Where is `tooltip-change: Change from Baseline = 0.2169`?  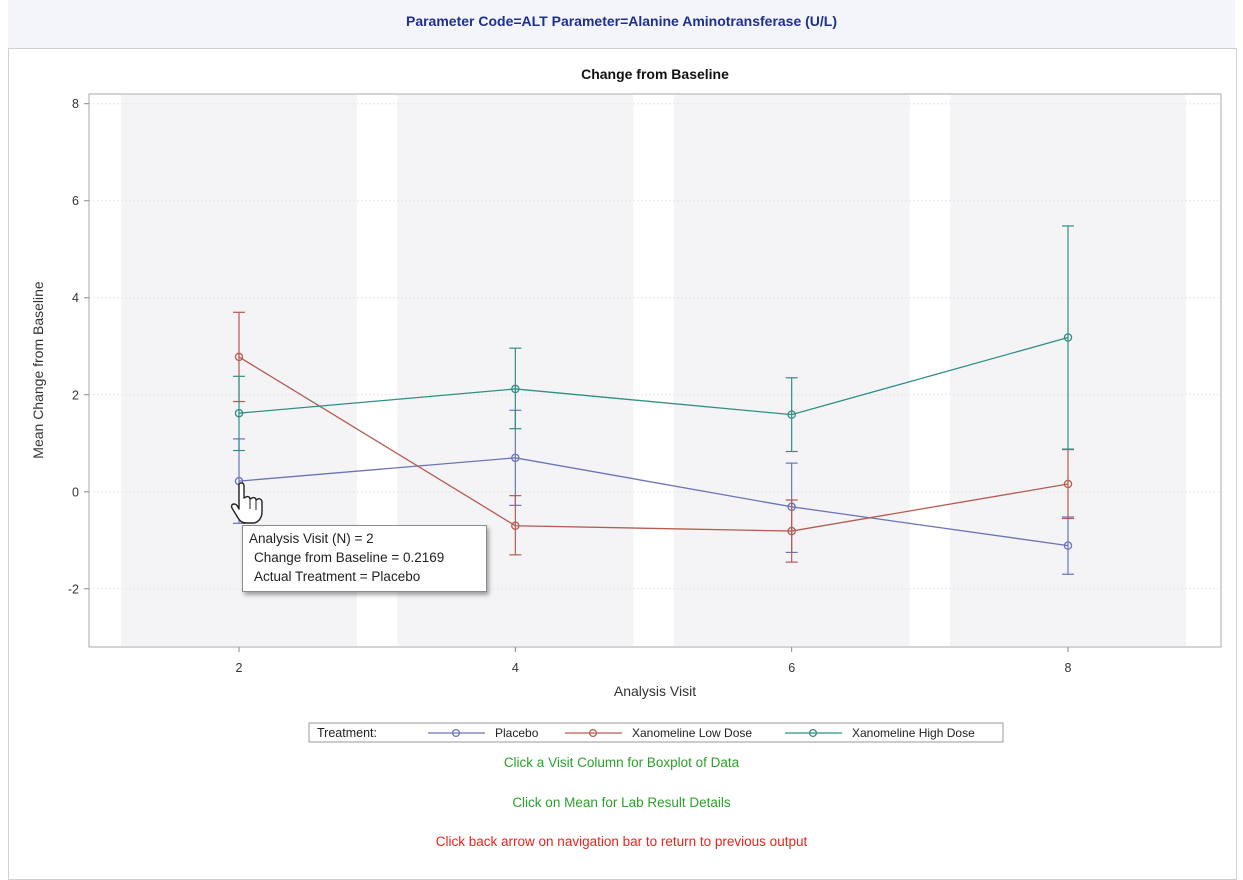
tooltip-change: Change from Baseline = 0.2169 is located at coordinates (349, 557).